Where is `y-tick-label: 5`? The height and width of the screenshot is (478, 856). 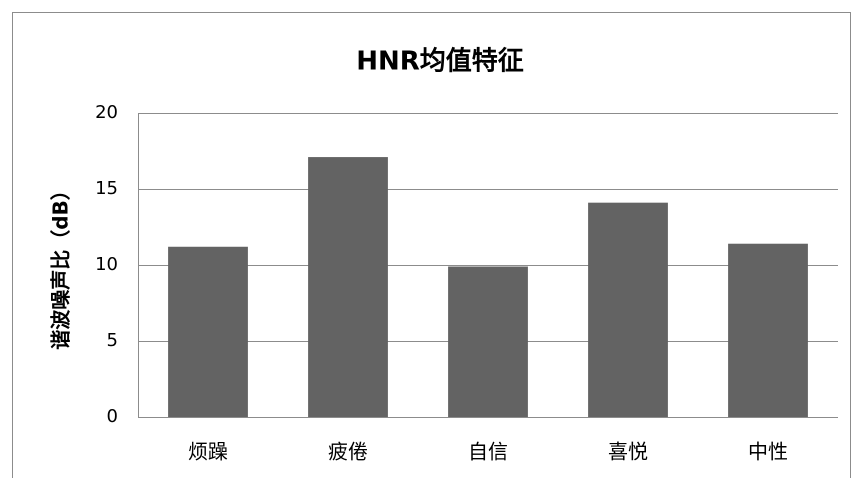 y-tick-label: 5 is located at coordinates (112, 340).